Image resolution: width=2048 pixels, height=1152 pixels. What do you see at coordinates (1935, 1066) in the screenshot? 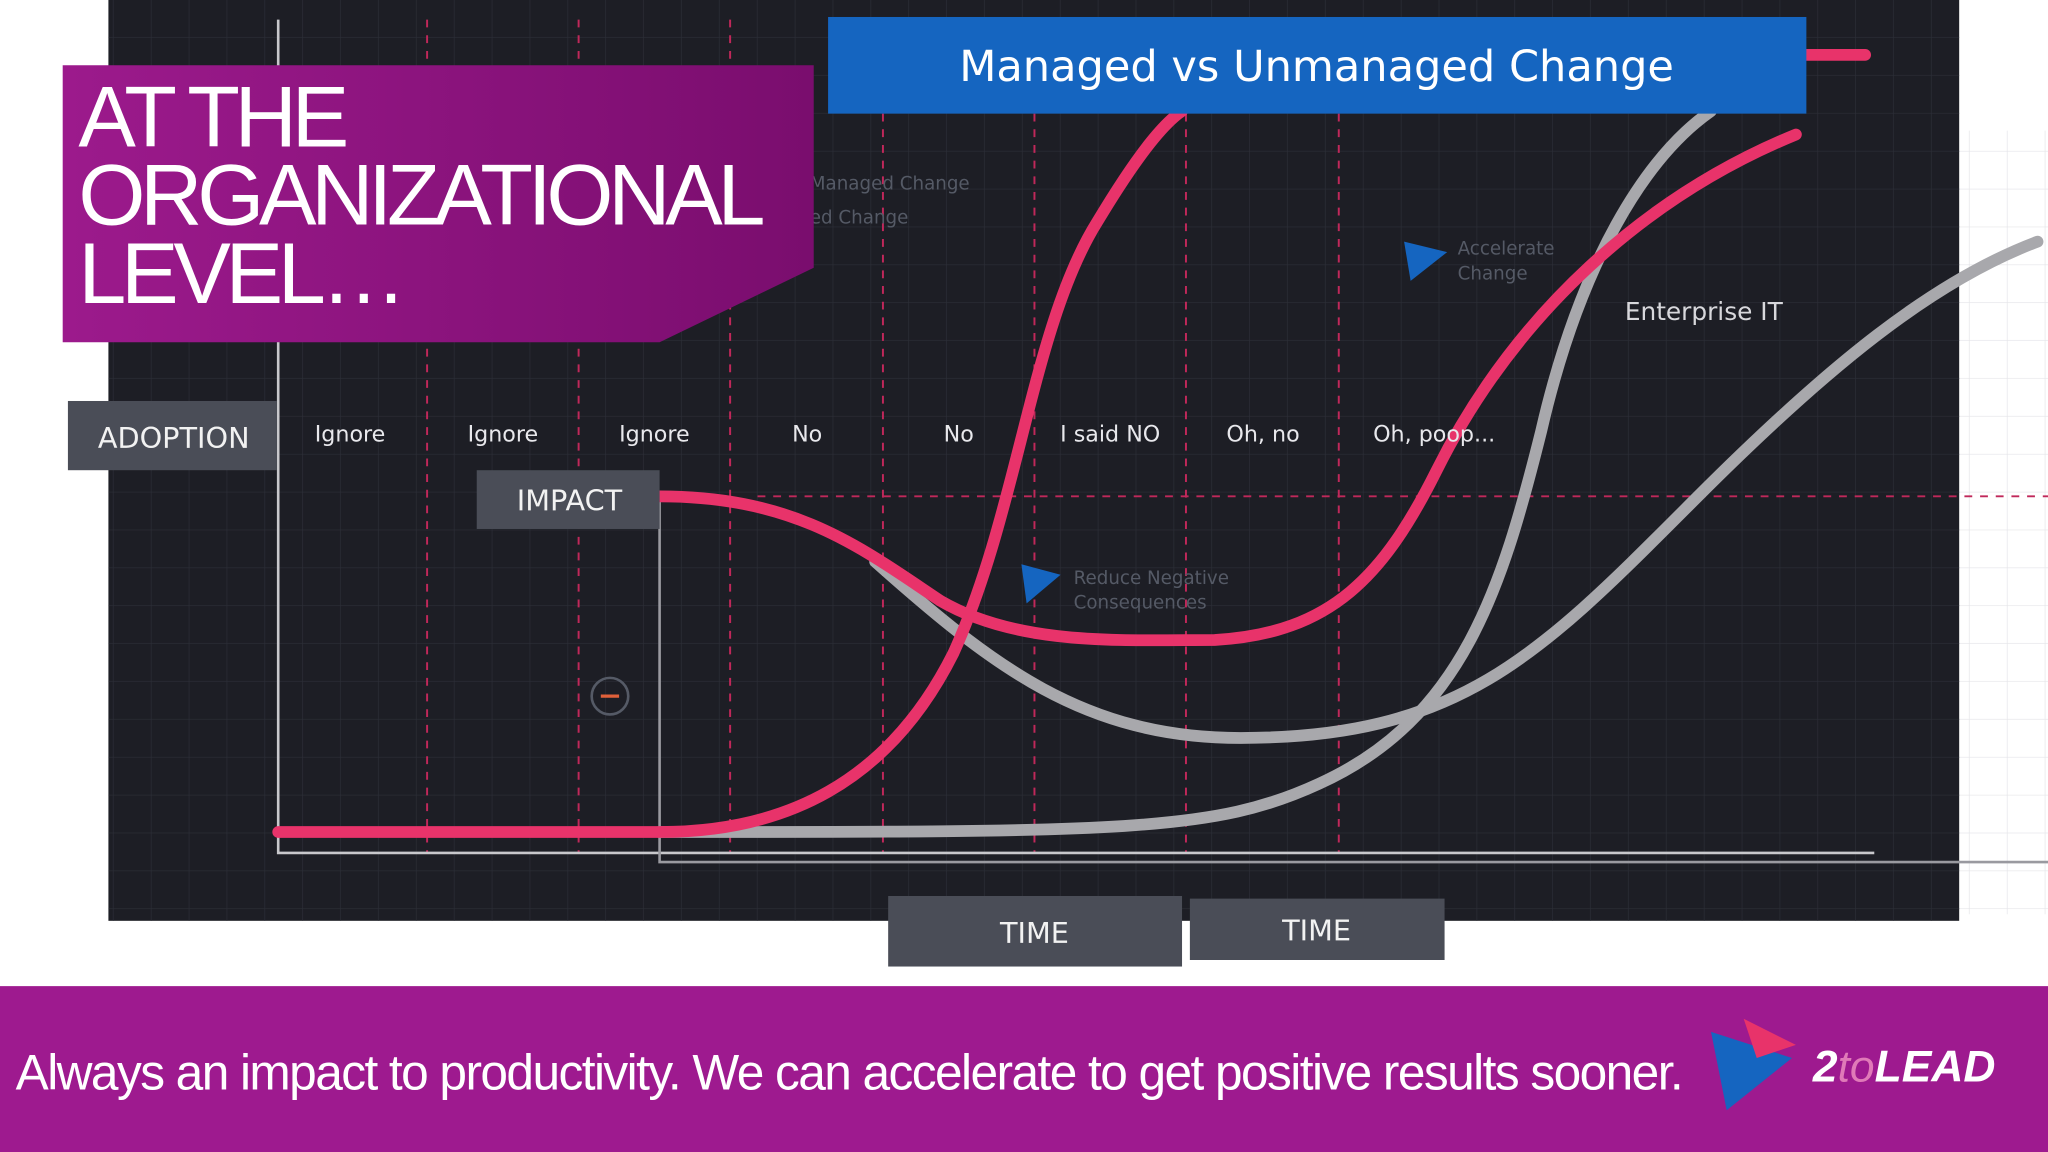
I see `logo-part: LEAD` at bounding box center [1935, 1066].